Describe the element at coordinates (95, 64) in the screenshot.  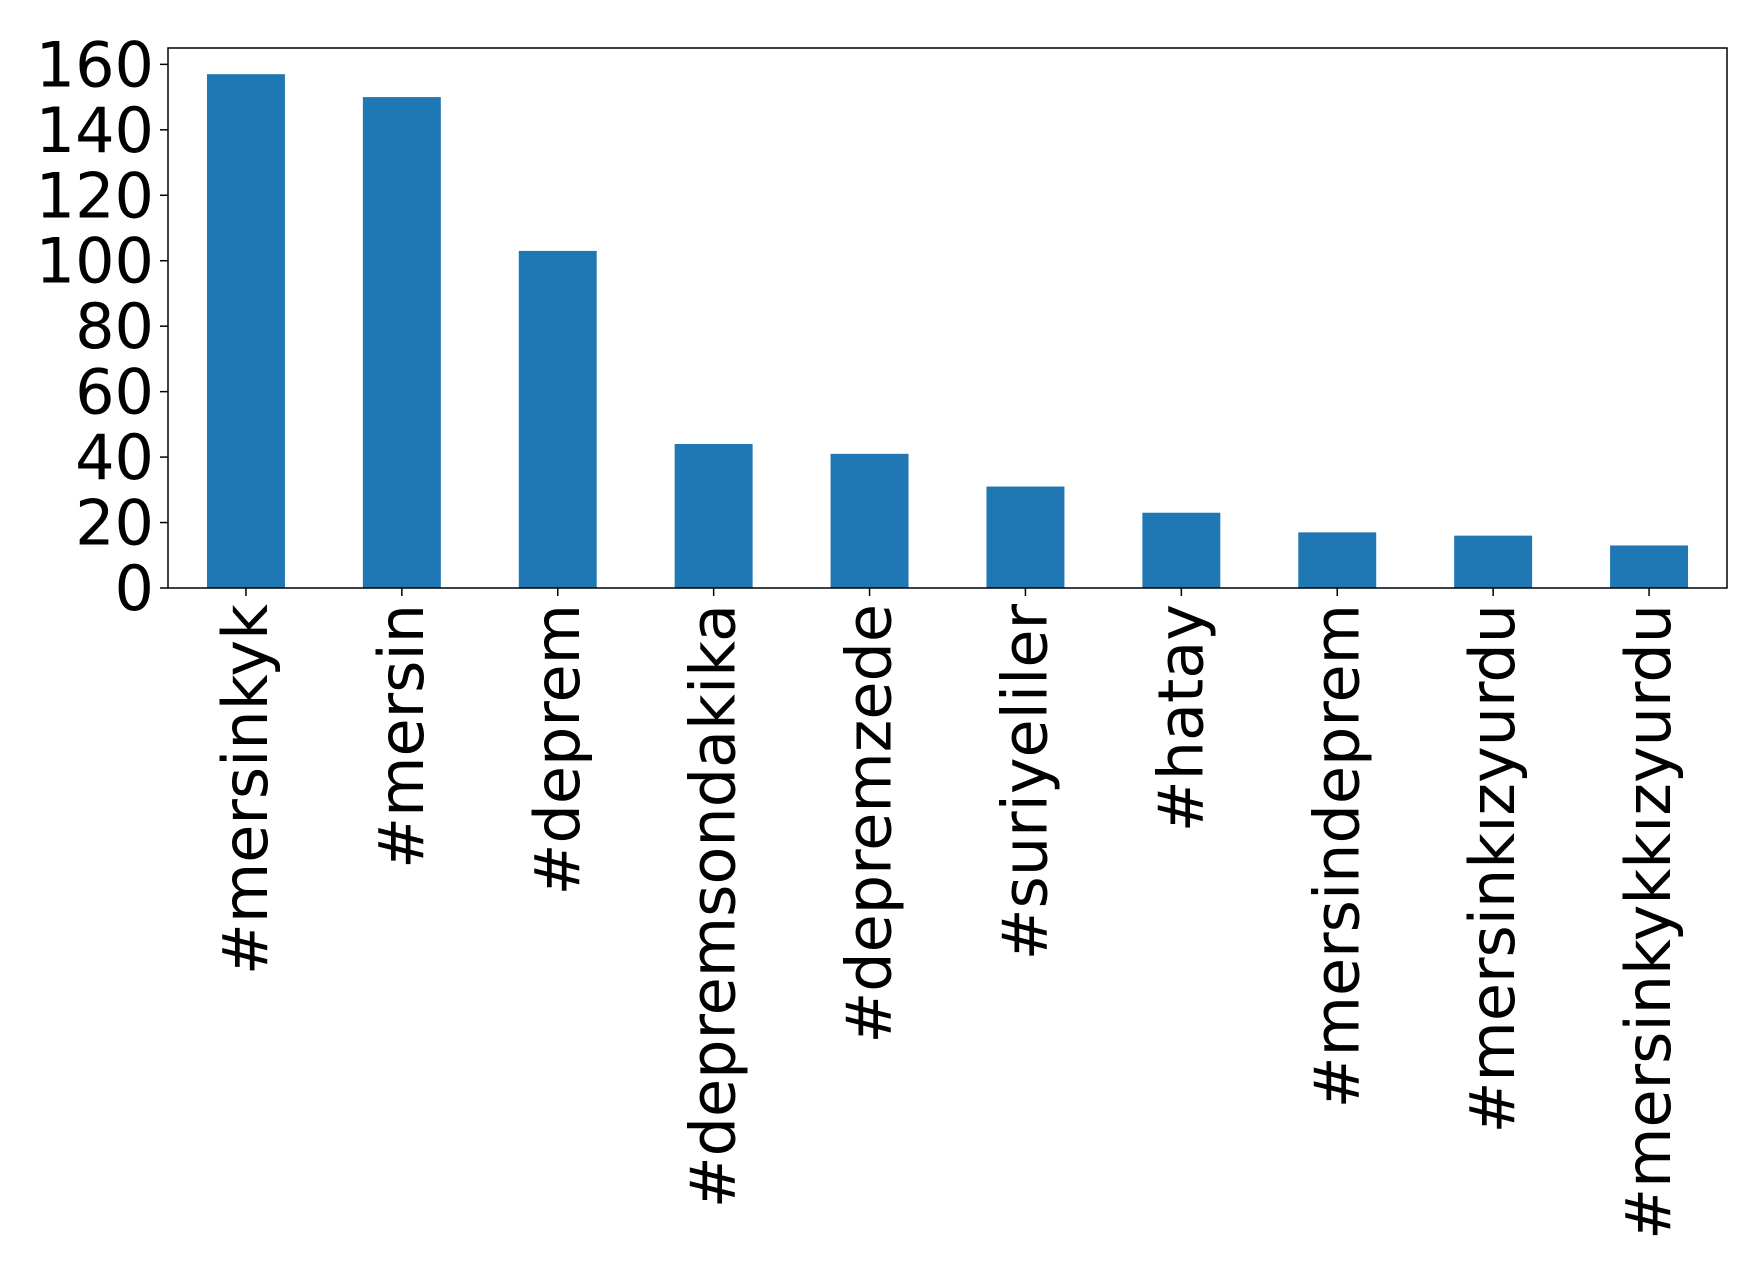
I see `y-tick-label: 160` at that location.